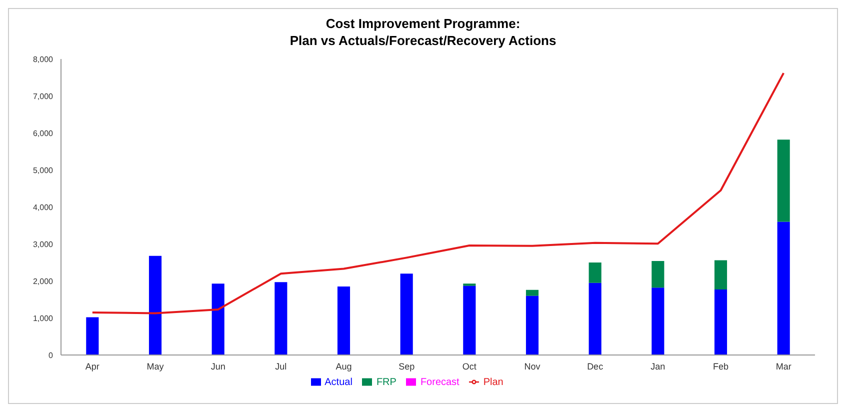 The image size is (844, 410). What do you see at coordinates (386, 382) in the screenshot?
I see `legend-label: FRP` at bounding box center [386, 382].